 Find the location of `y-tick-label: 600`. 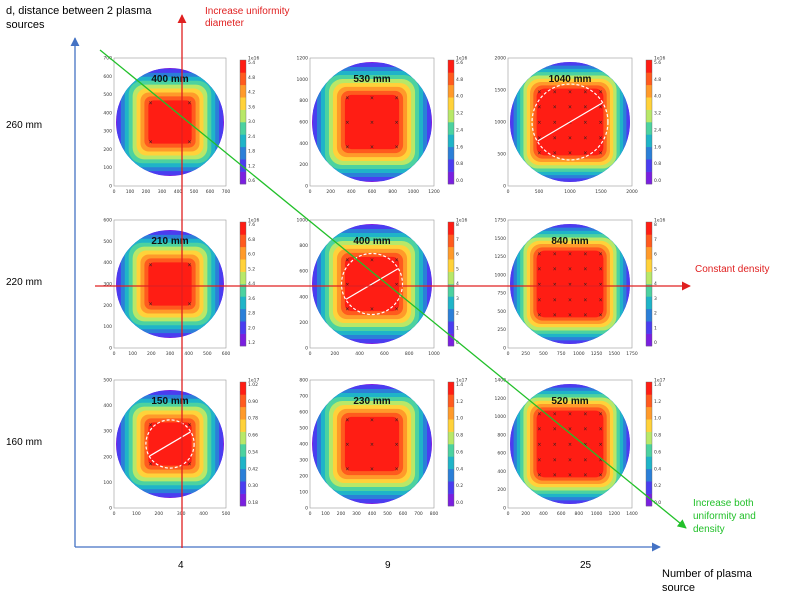

y-tick-label: 600 is located at coordinates (501, 454).